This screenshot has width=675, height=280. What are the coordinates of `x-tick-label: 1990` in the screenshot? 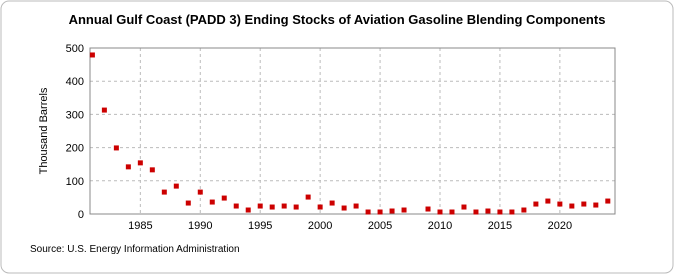 It's located at (200, 226).